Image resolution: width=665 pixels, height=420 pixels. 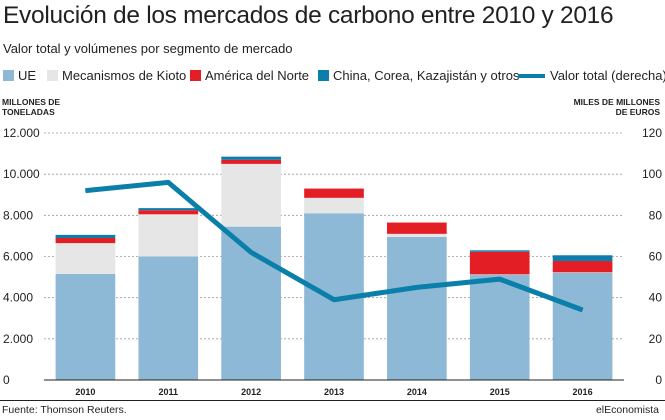 I want to click on legend-swatch-china, so click(x=323, y=75).